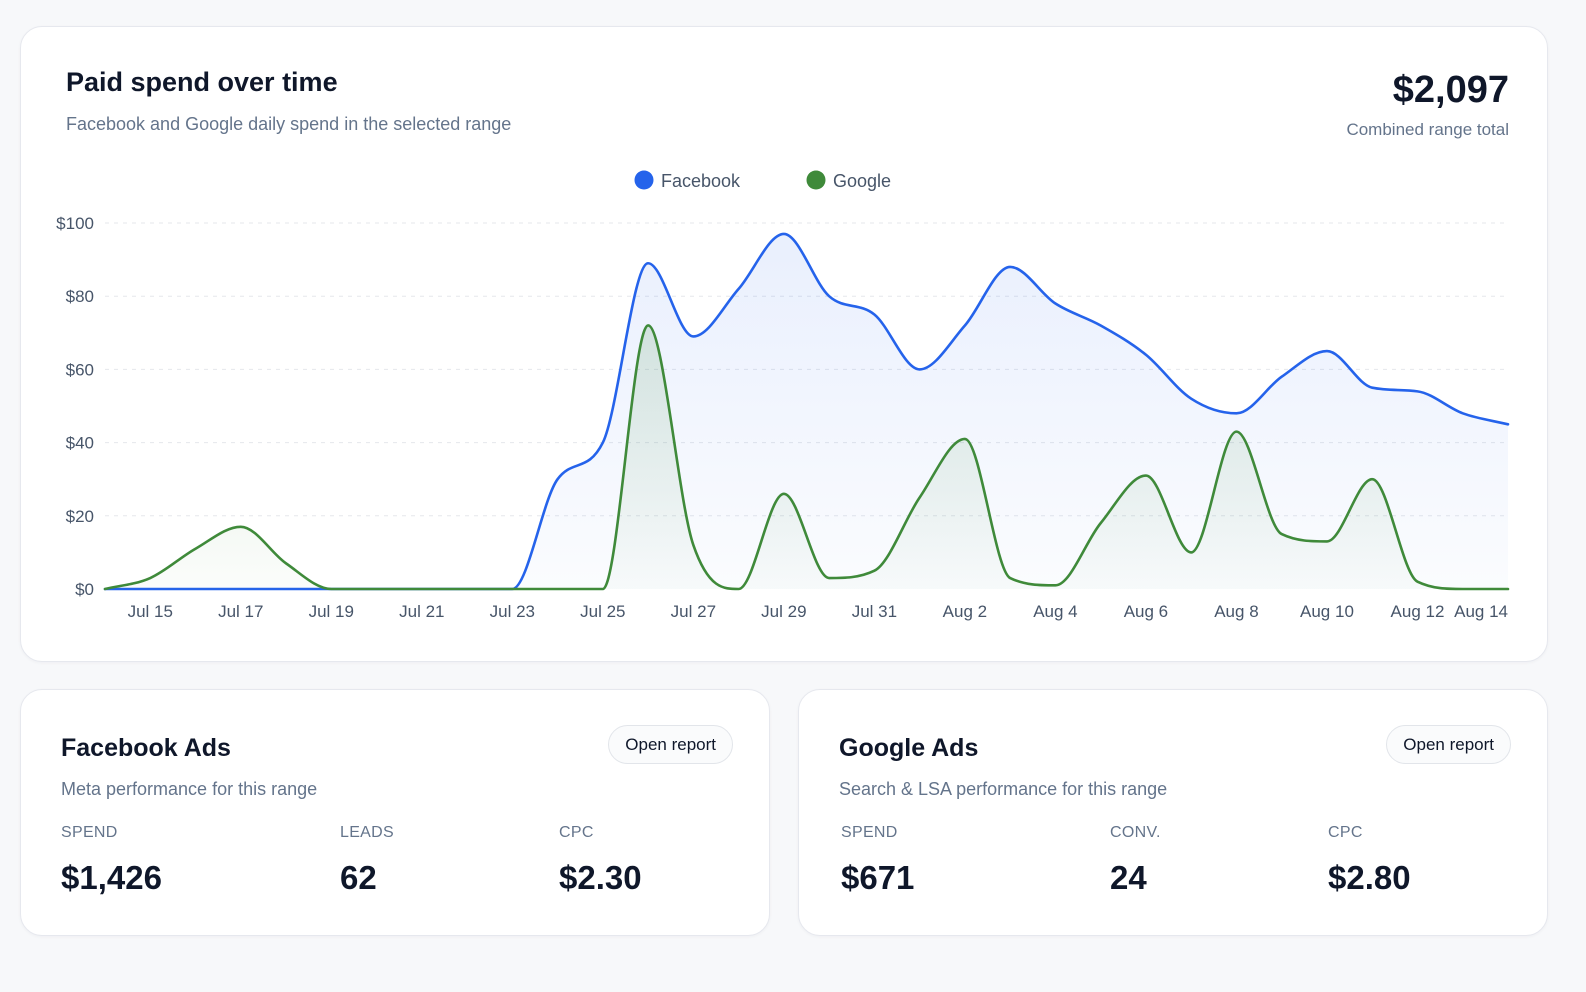  I want to click on x-tick-label: Jul 29, so click(783, 611).